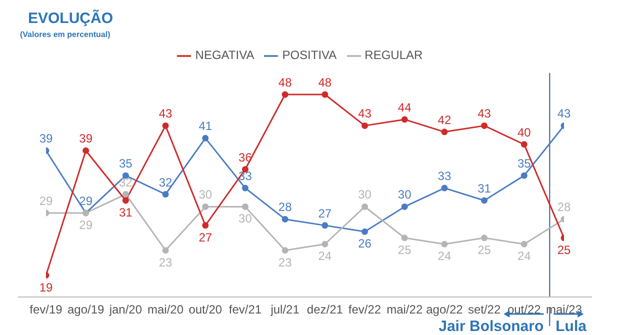 The image size is (620, 335). Describe the element at coordinates (484, 309) in the screenshot. I see `x-tick-label: set/22` at that location.